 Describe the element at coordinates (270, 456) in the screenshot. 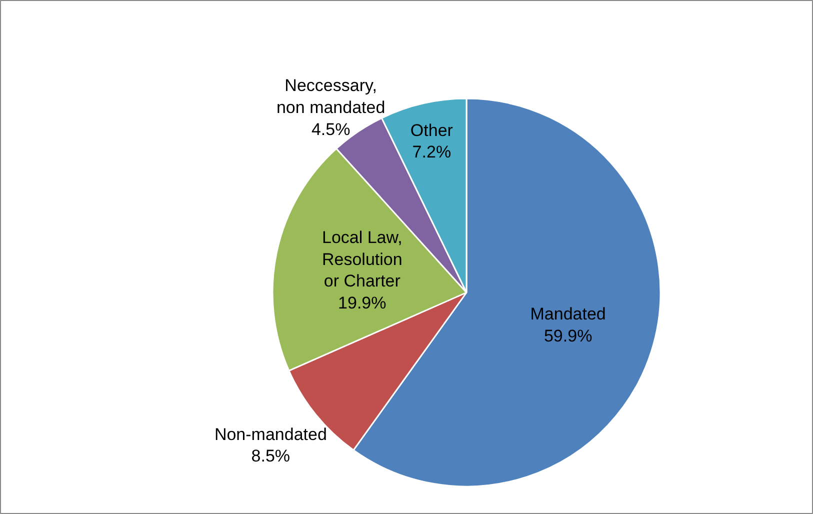

I see `data-label: 8.5%` at that location.